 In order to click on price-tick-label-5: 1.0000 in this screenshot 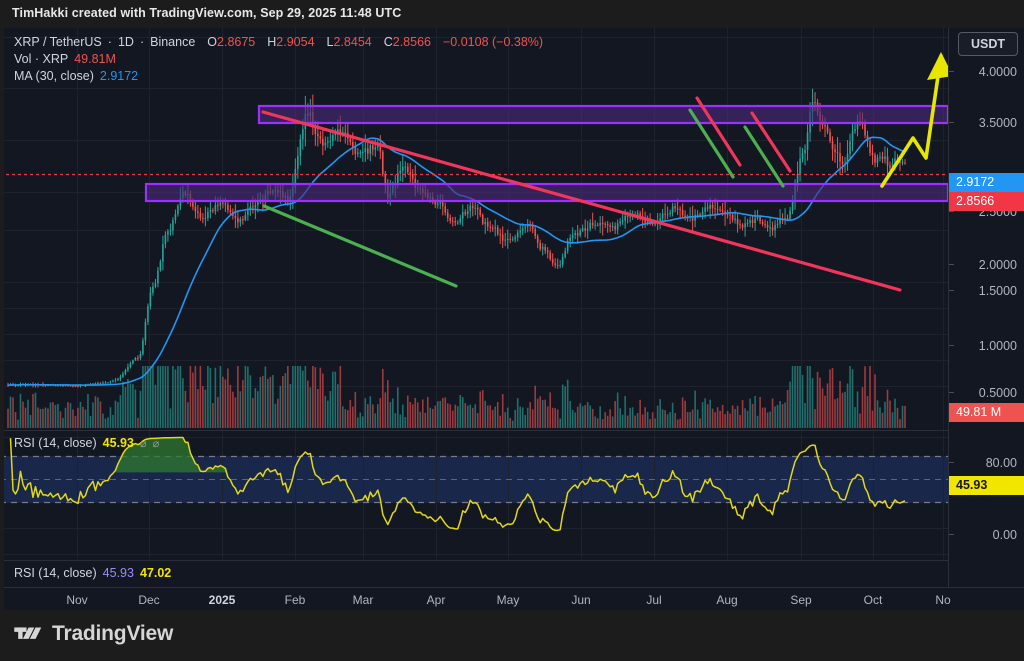, I will do `click(997, 346)`.